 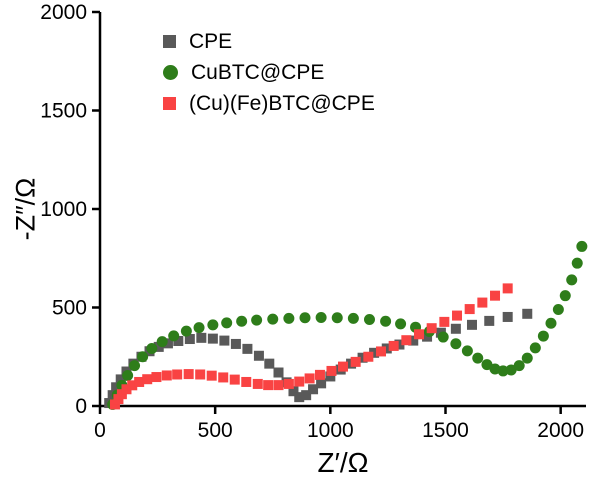 I want to click on legend-marker-circle-green-icon, so click(x=170, y=73).